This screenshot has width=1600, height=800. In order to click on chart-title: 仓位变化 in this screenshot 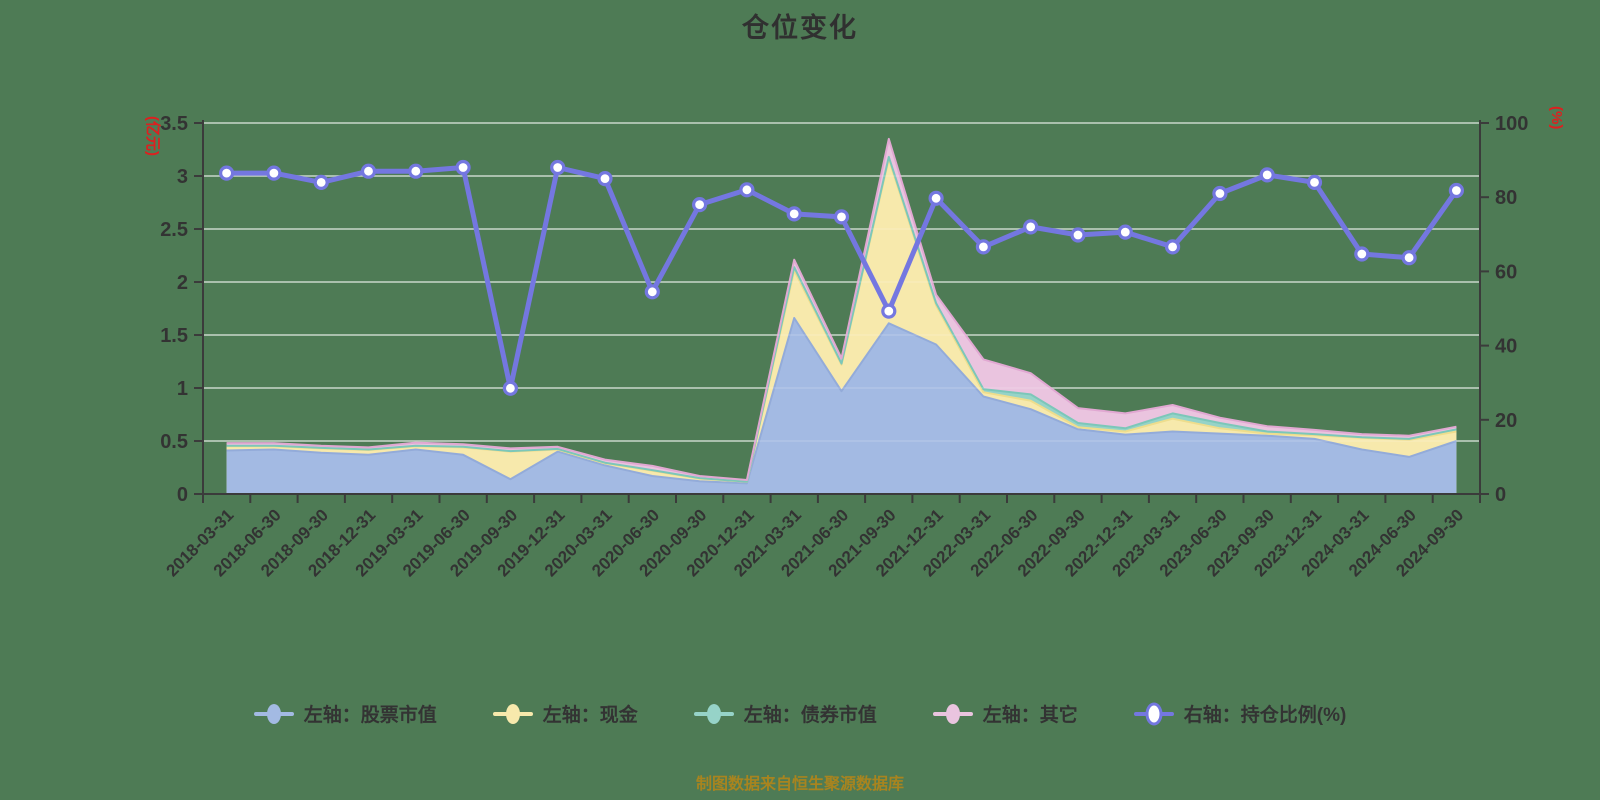, I will do `click(800, 28)`.